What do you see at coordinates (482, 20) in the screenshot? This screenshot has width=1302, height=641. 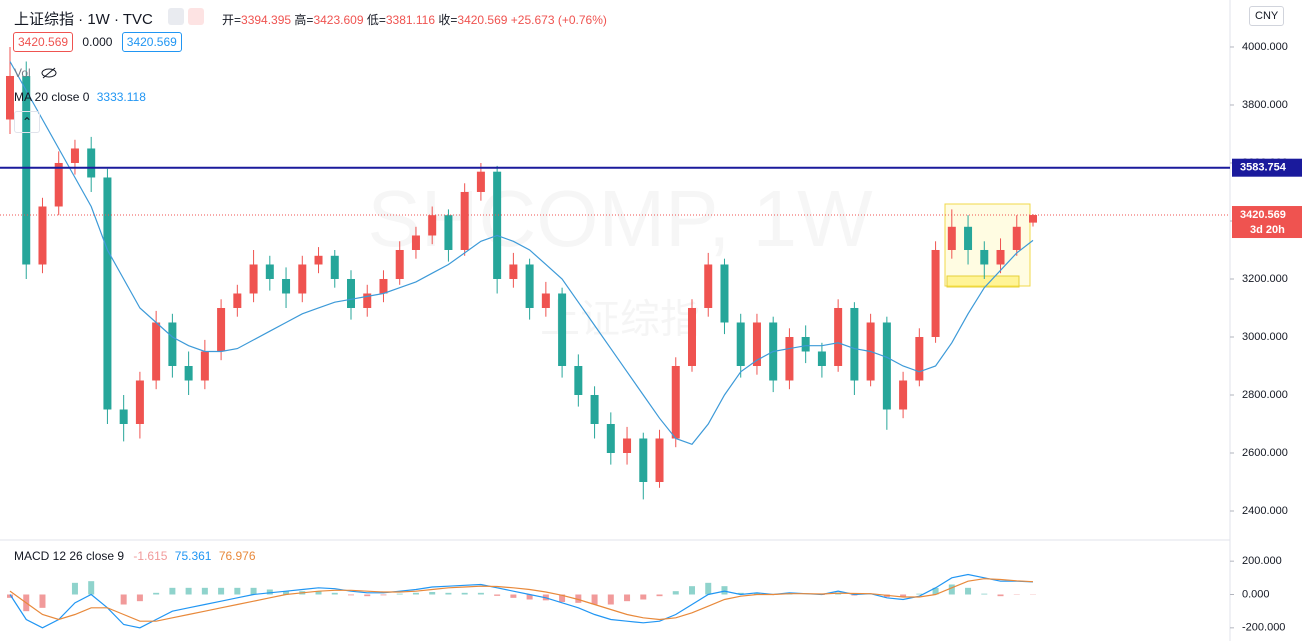 I see `ohlc-value: 3420.569` at bounding box center [482, 20].